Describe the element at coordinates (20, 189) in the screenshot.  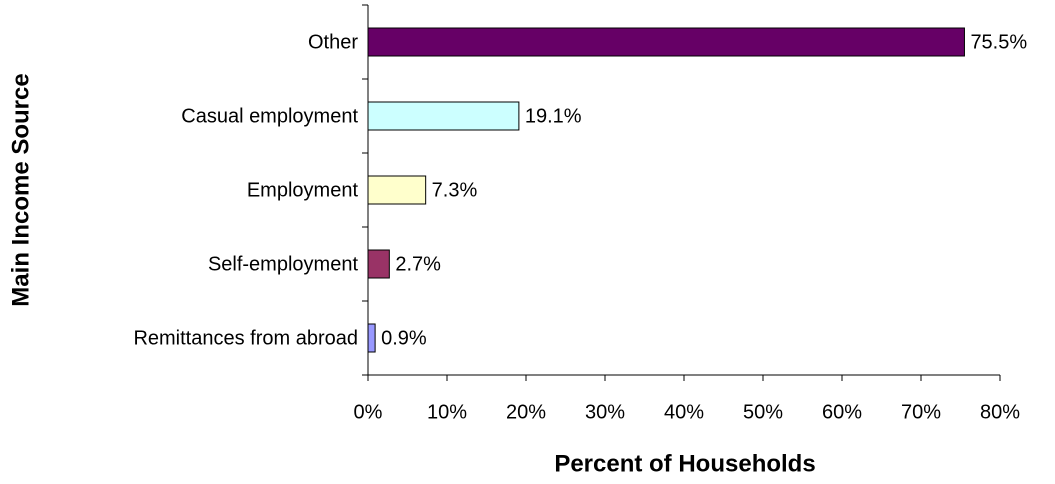
I see `y-axis-title: Main Income Source` at that location.